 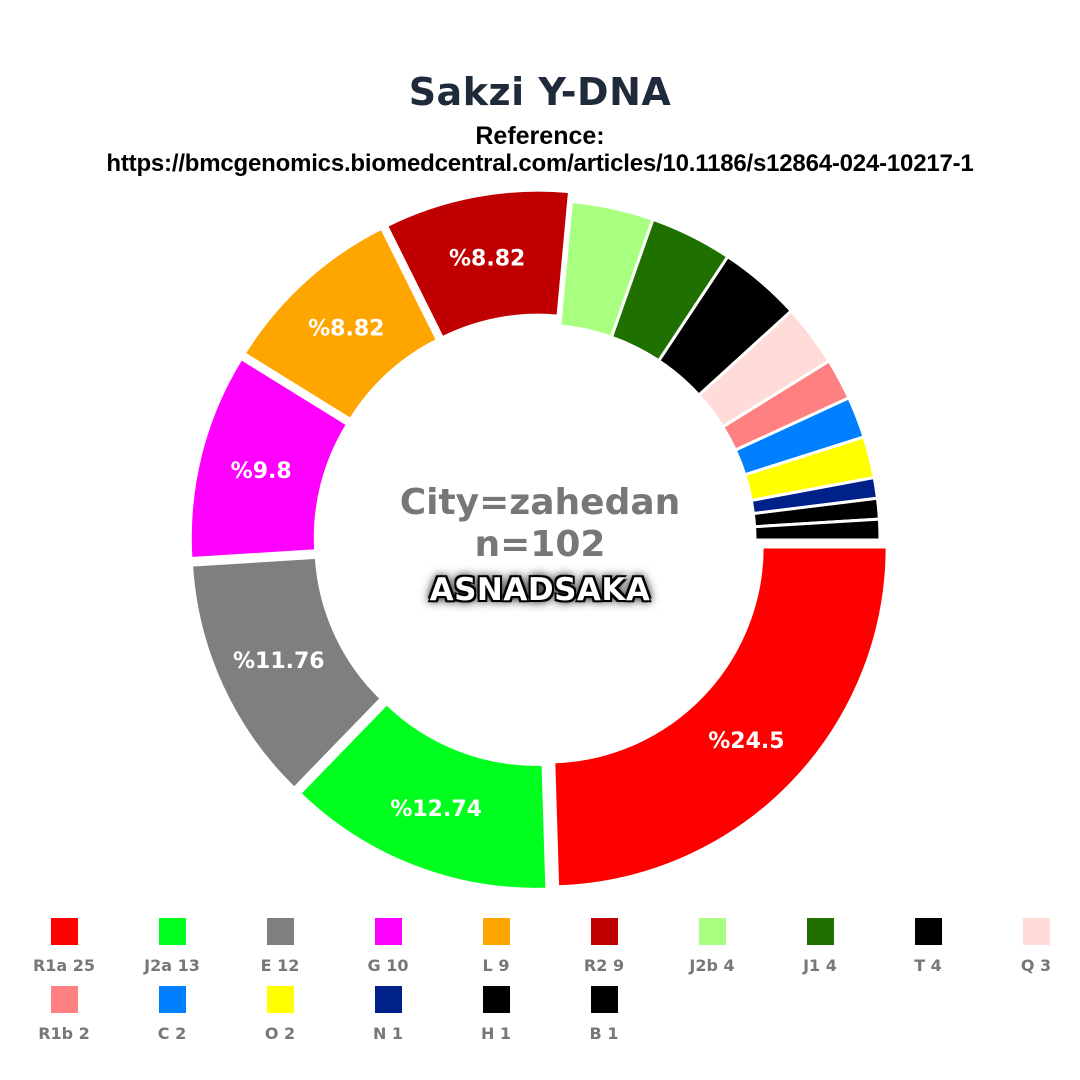 What do you see at coordinates (1036, 965) in the screenshot?
I see `legend-label: Q 3` at bounding box center [1036, 965].